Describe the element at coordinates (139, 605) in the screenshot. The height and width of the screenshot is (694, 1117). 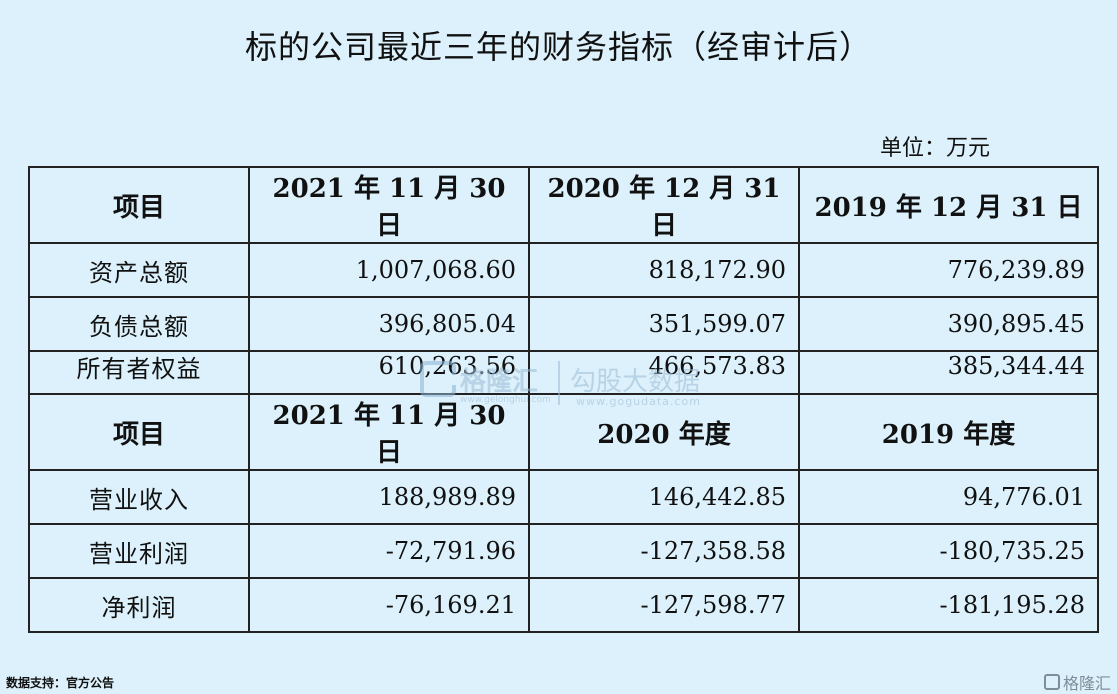
I see `row-label: 净利润` at that location.